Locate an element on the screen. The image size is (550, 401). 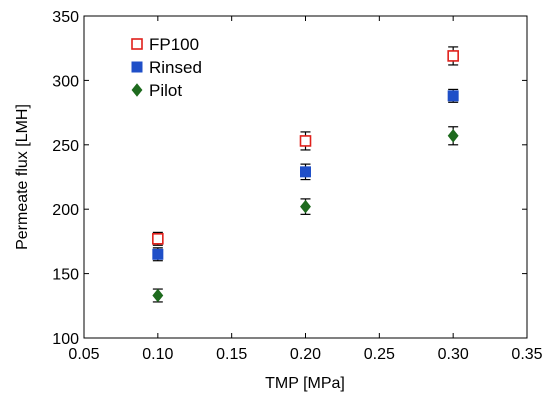
legend-rinsed-marker is located at coordinates (137, 67).